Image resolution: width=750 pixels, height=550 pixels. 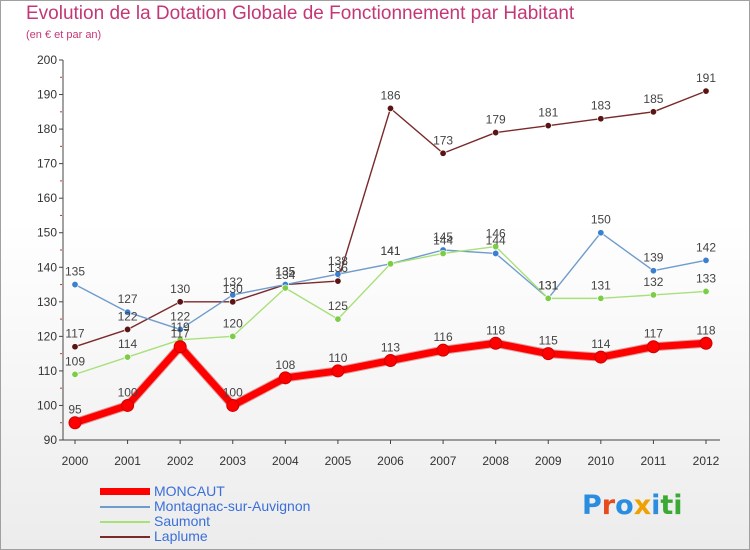 What do you see at coordinates (548, 113) in the screenshot?
I see `data-label-laplume: 181` at bounding box center [548, 113].